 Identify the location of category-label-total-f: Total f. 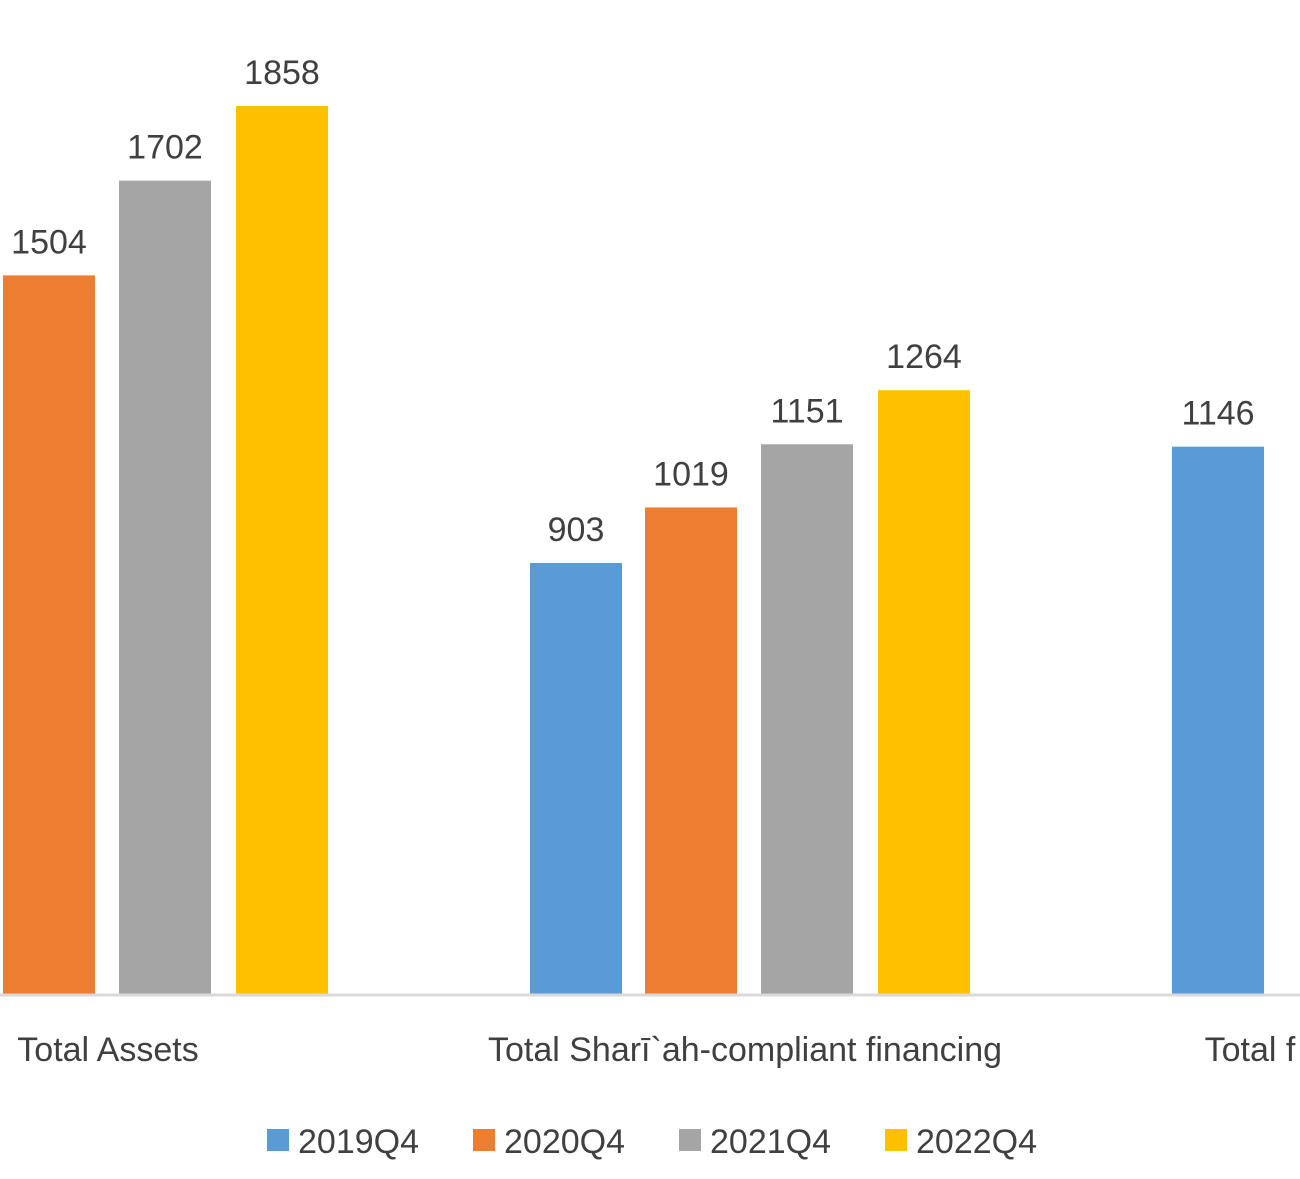
(1250, 1050).